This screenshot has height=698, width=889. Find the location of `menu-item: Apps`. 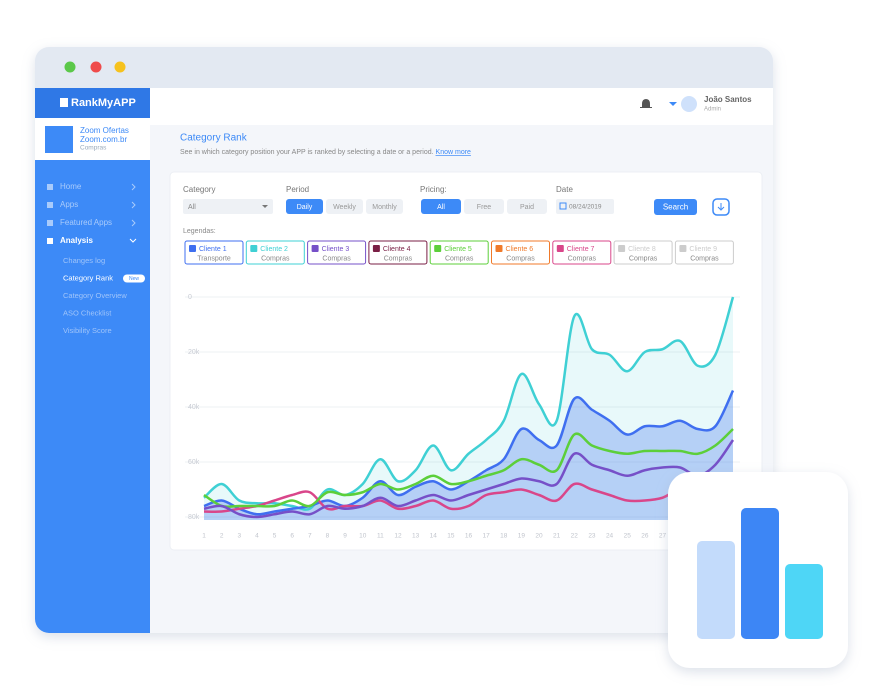

menu-item: Apps is located at coordinates (69, 204).